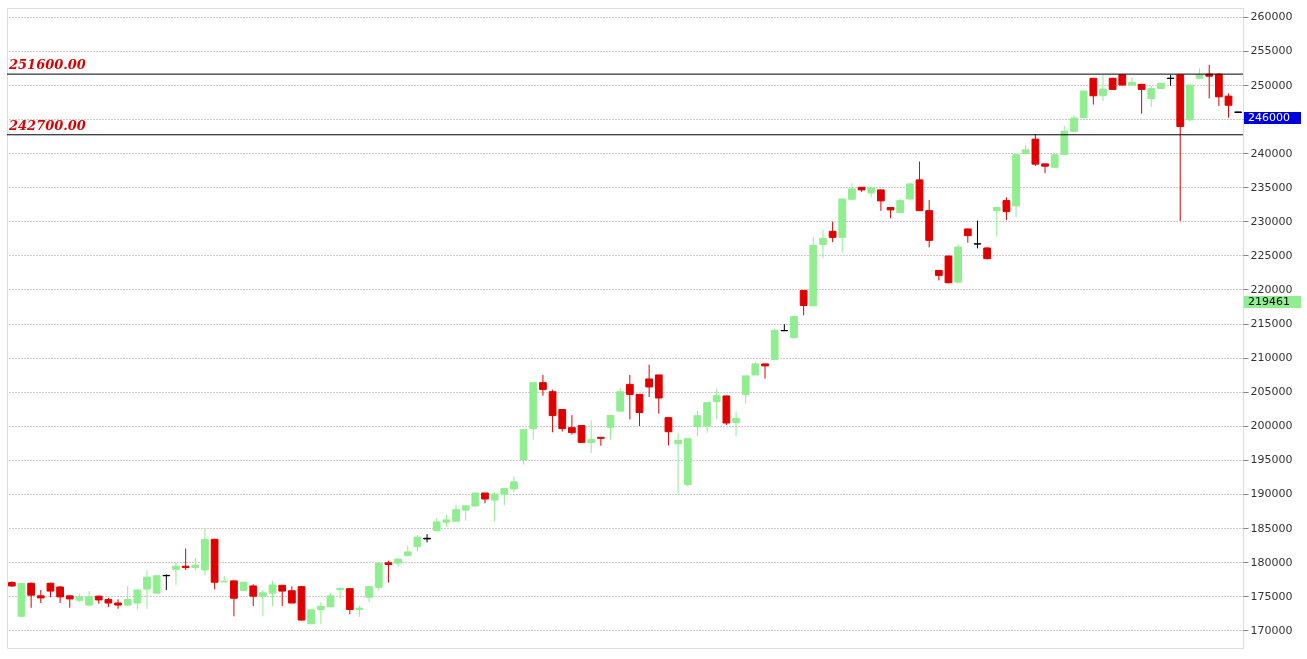  I want to click on ref-line-label: 251600.00, so click(47, 65).